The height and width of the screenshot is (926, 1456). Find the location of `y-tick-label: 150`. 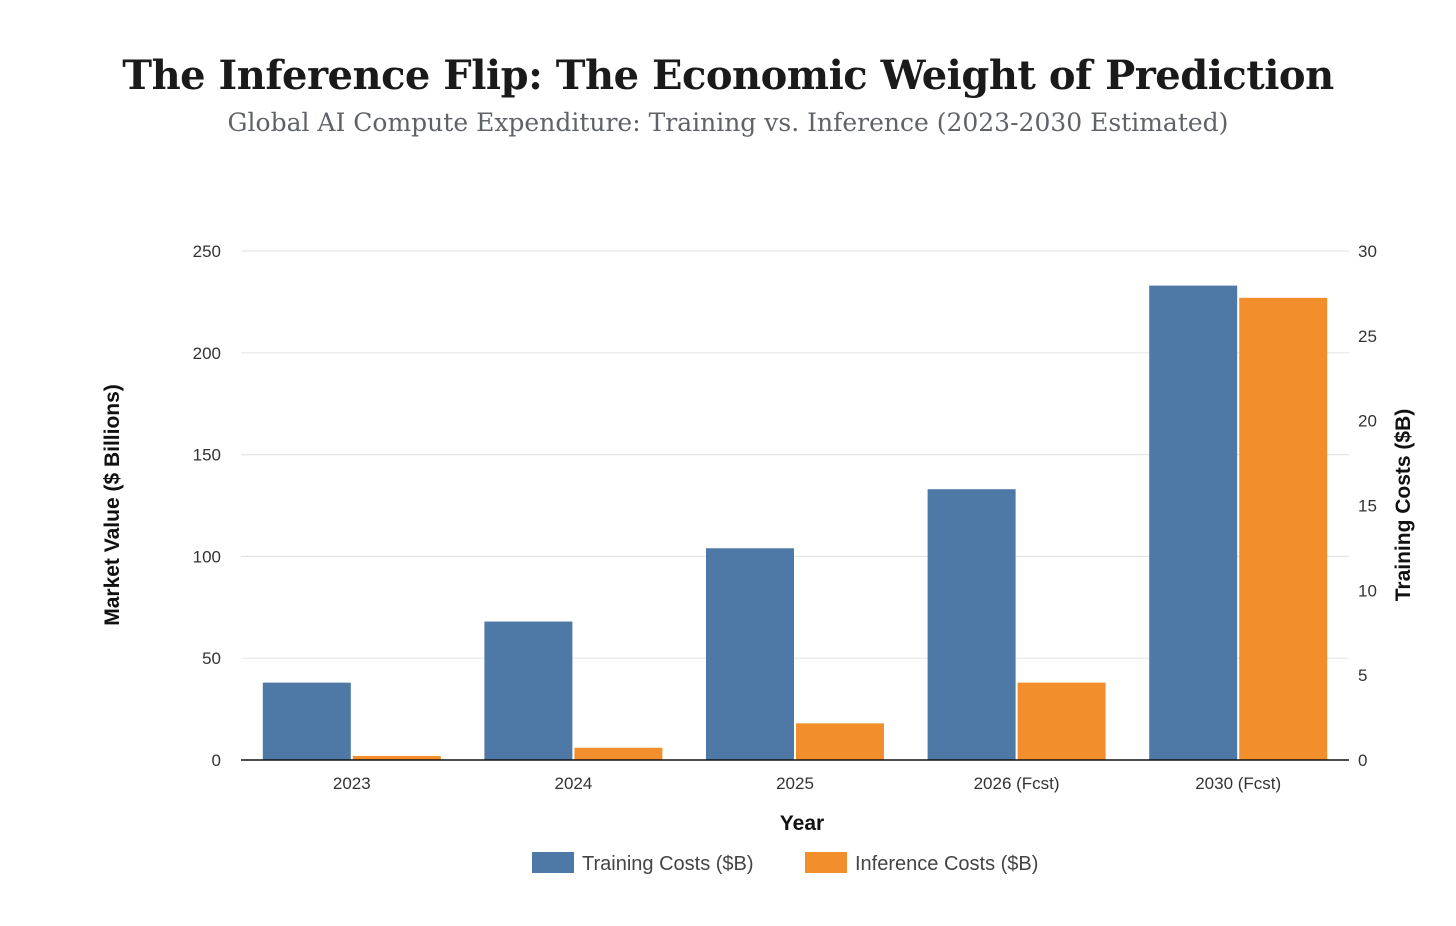

y-tick-label: 150 is located at coordinates (207, 455).